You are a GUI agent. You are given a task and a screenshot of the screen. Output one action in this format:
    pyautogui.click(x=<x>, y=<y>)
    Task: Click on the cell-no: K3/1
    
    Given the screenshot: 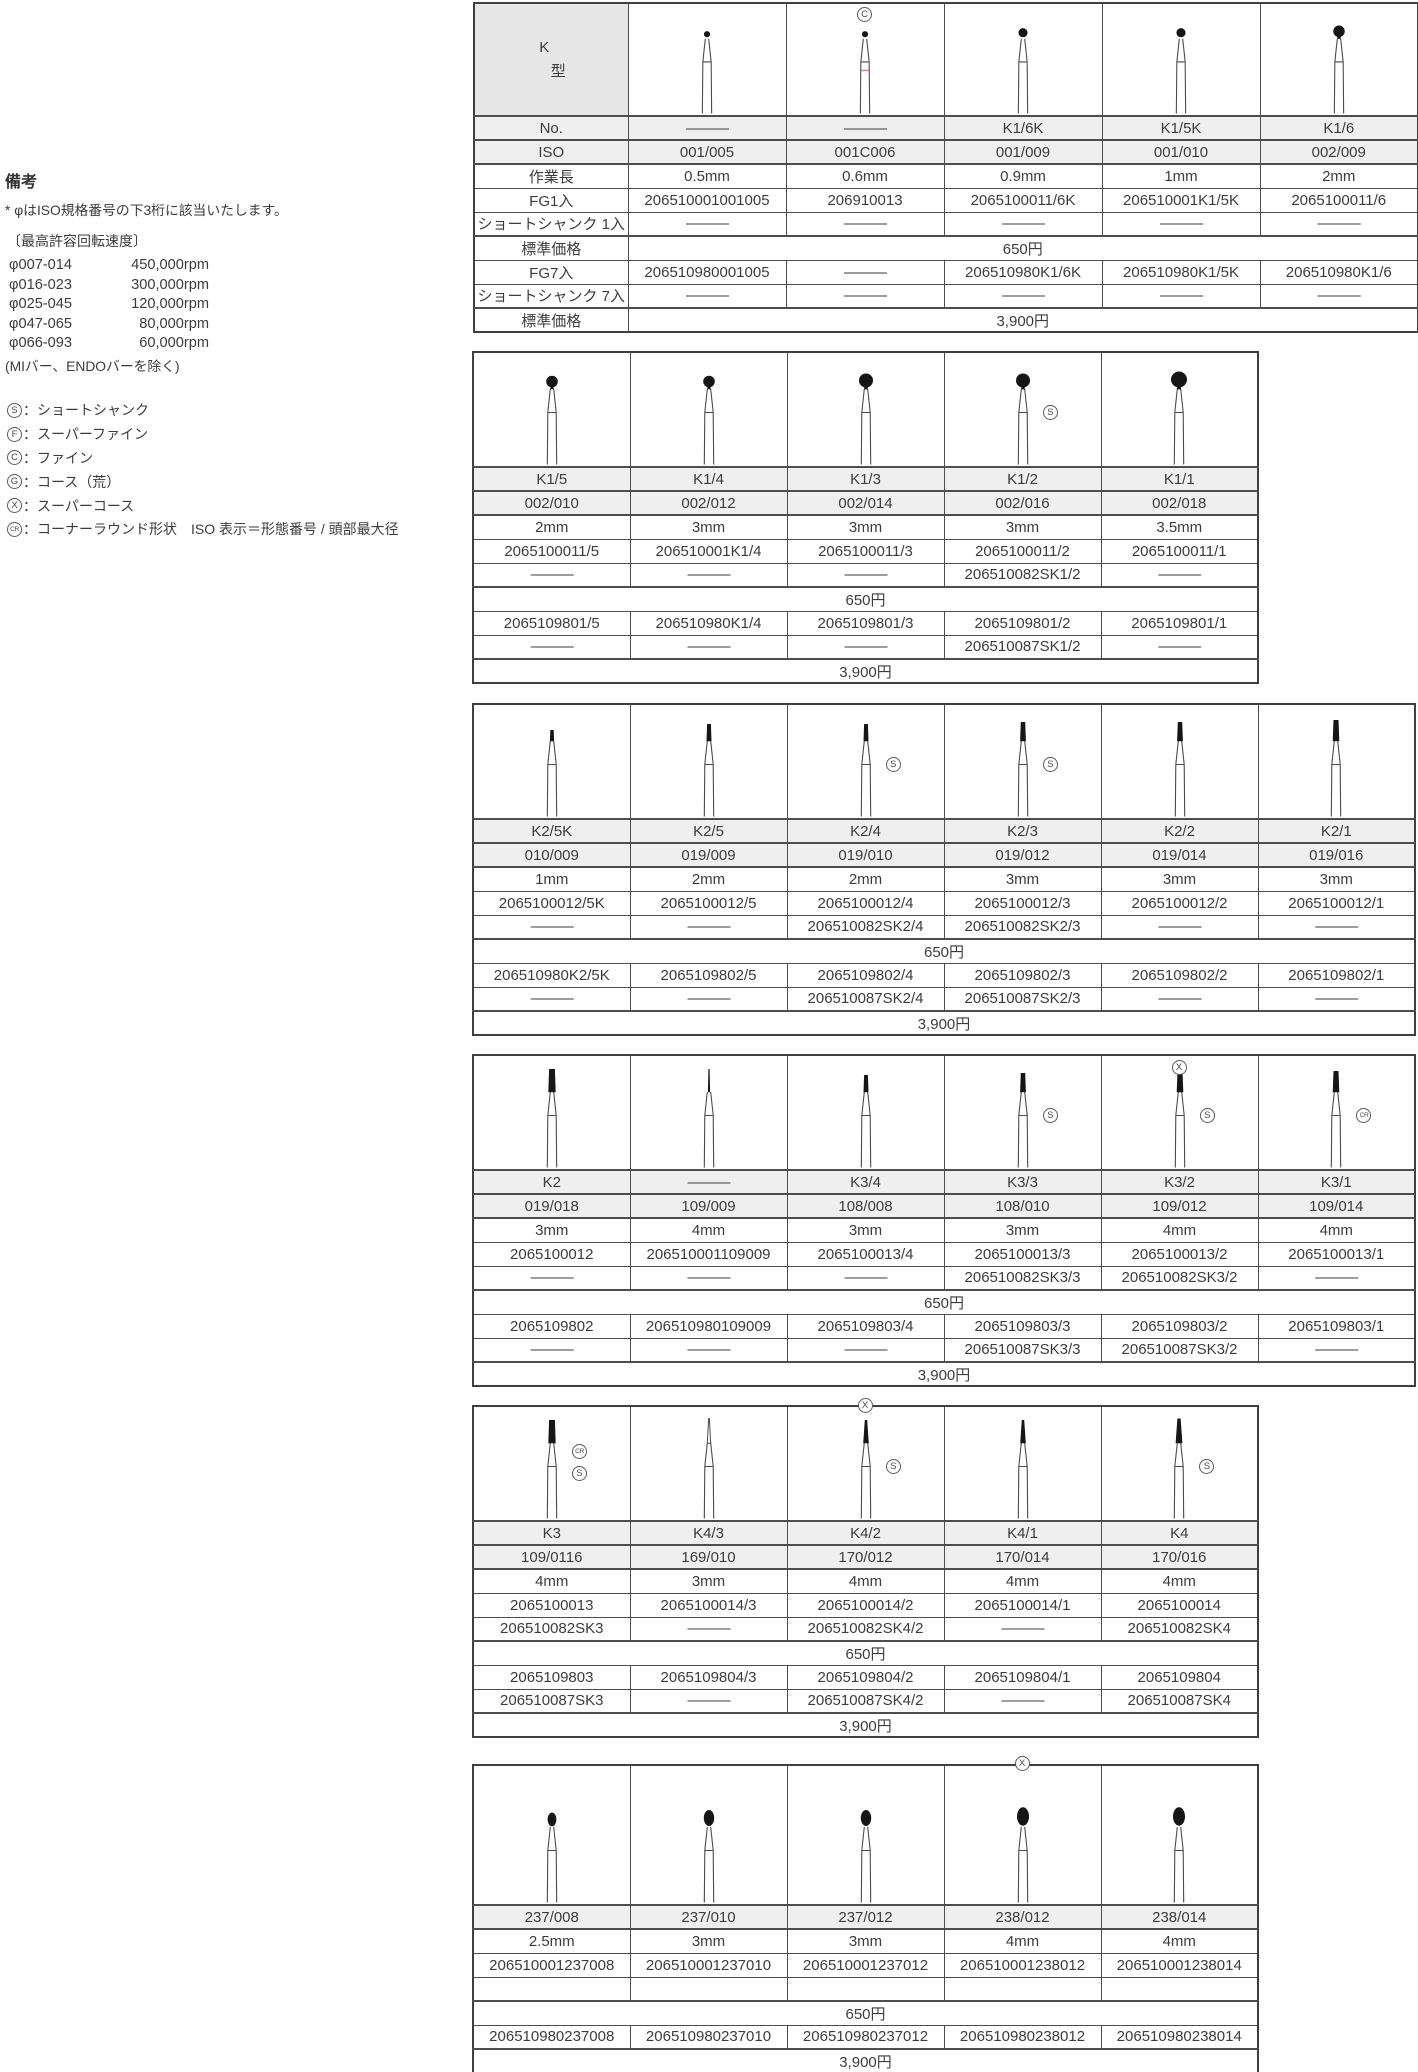 What is the action you would take?
    pyautogui.click(x=1336, y=1182)
    